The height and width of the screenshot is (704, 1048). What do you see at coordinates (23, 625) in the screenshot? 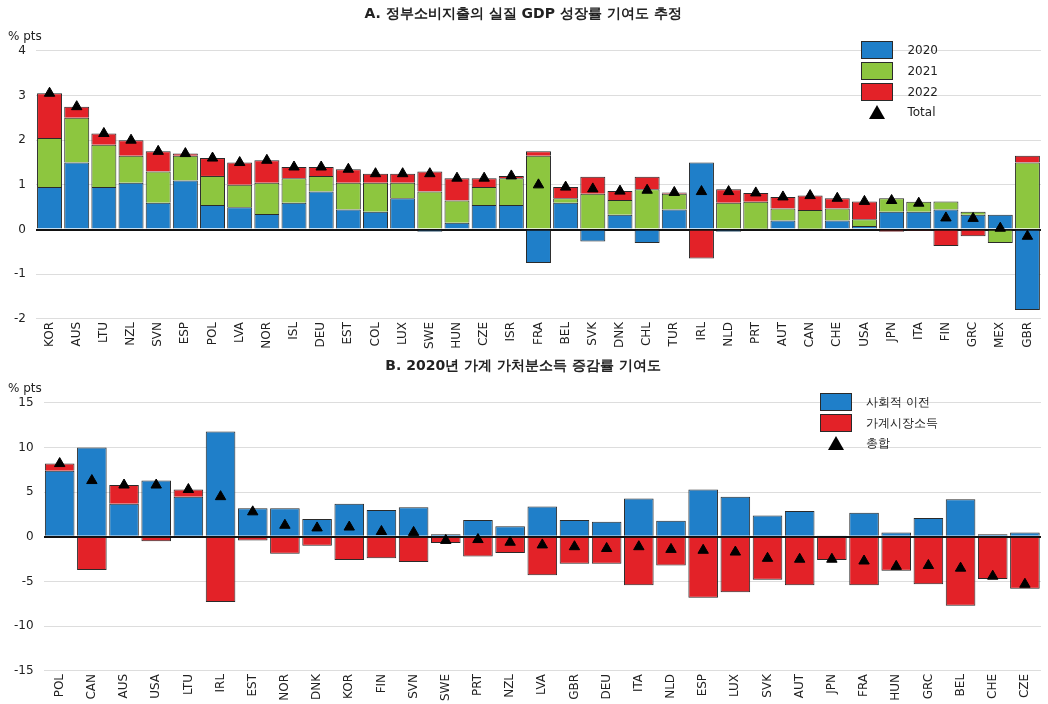
I see `y-tick-label: -10` at bounding box center [23, 625].